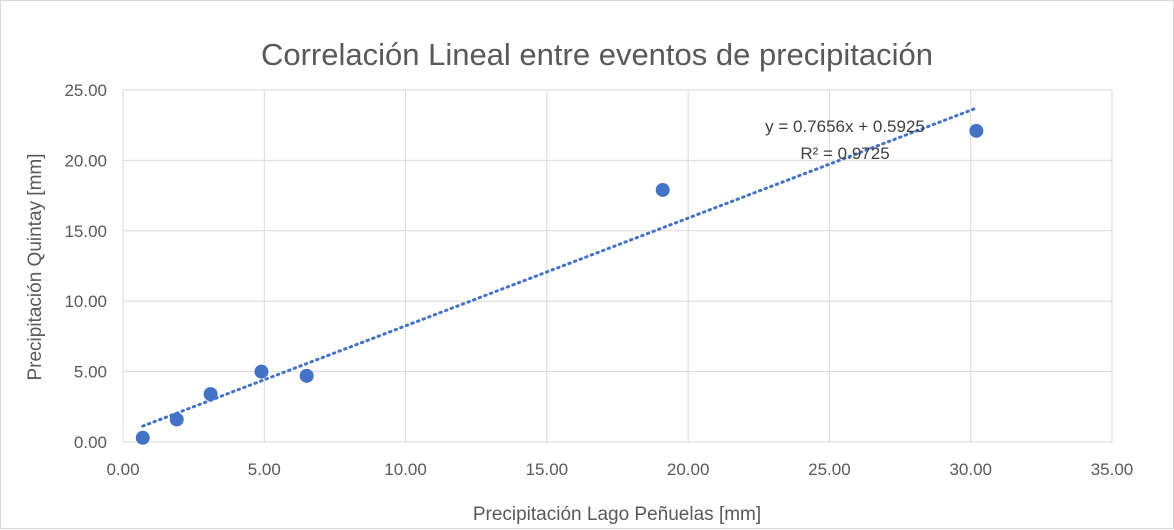 The height and width of the screenshot is (530, 1174). Describe the element at coordinates (35, 266) in the screenshot. I see `y-axis-title: Precipitación Quintay [mm]` at that location.